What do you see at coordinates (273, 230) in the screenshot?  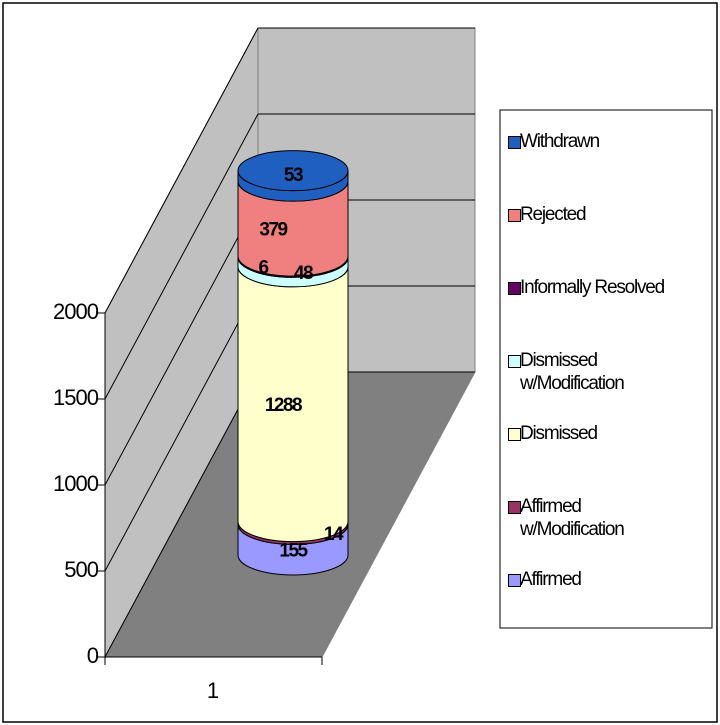 I see `data-label: 379` at bounding box center [273, 230].